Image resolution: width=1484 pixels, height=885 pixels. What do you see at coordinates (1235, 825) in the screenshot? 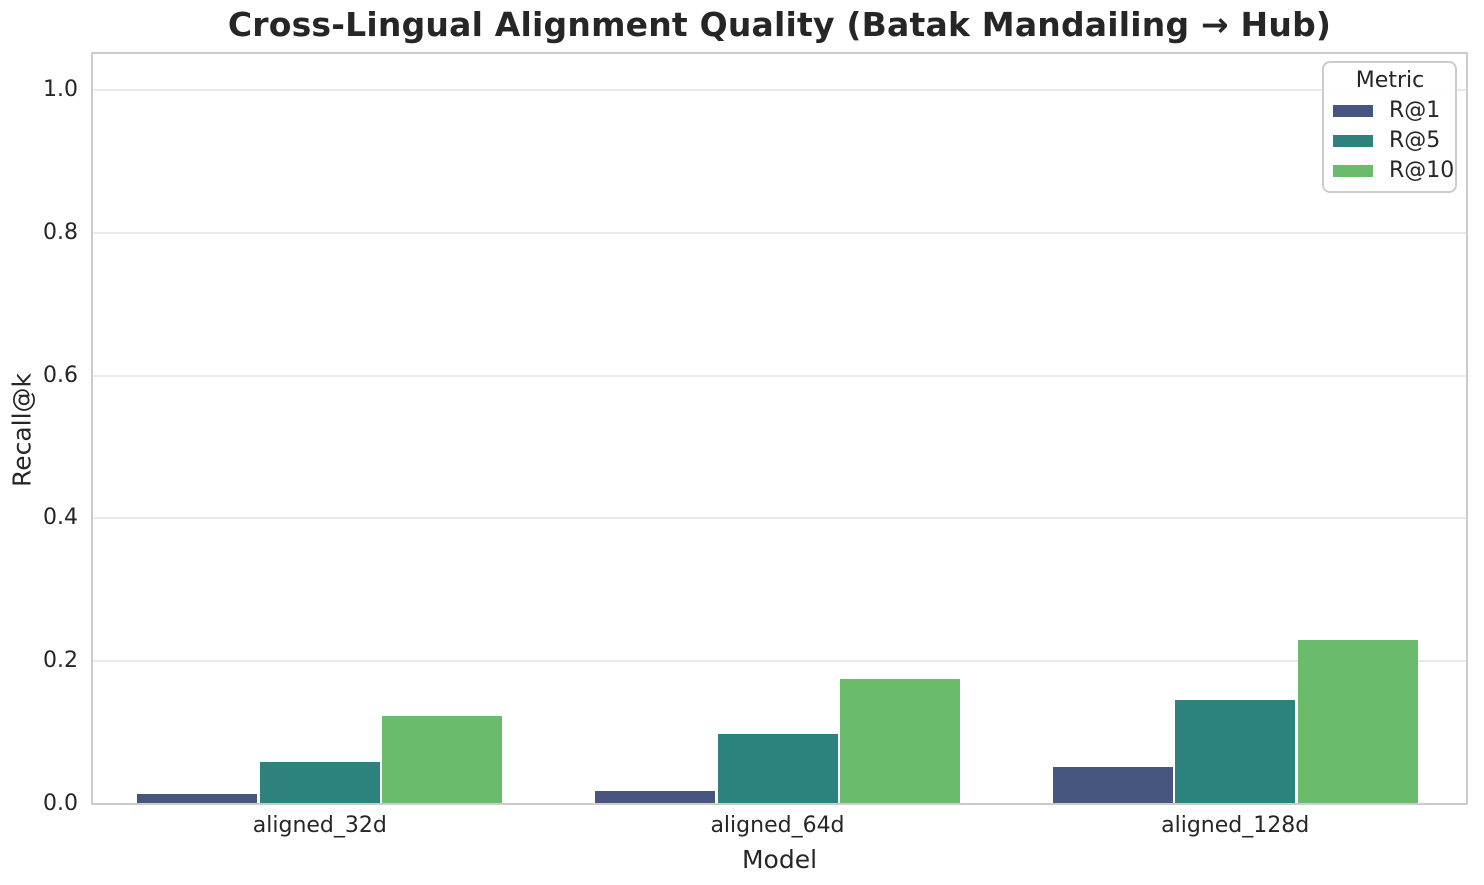
I see `x-tick-label: aligned_128d` at bounding box center [1235, 825].